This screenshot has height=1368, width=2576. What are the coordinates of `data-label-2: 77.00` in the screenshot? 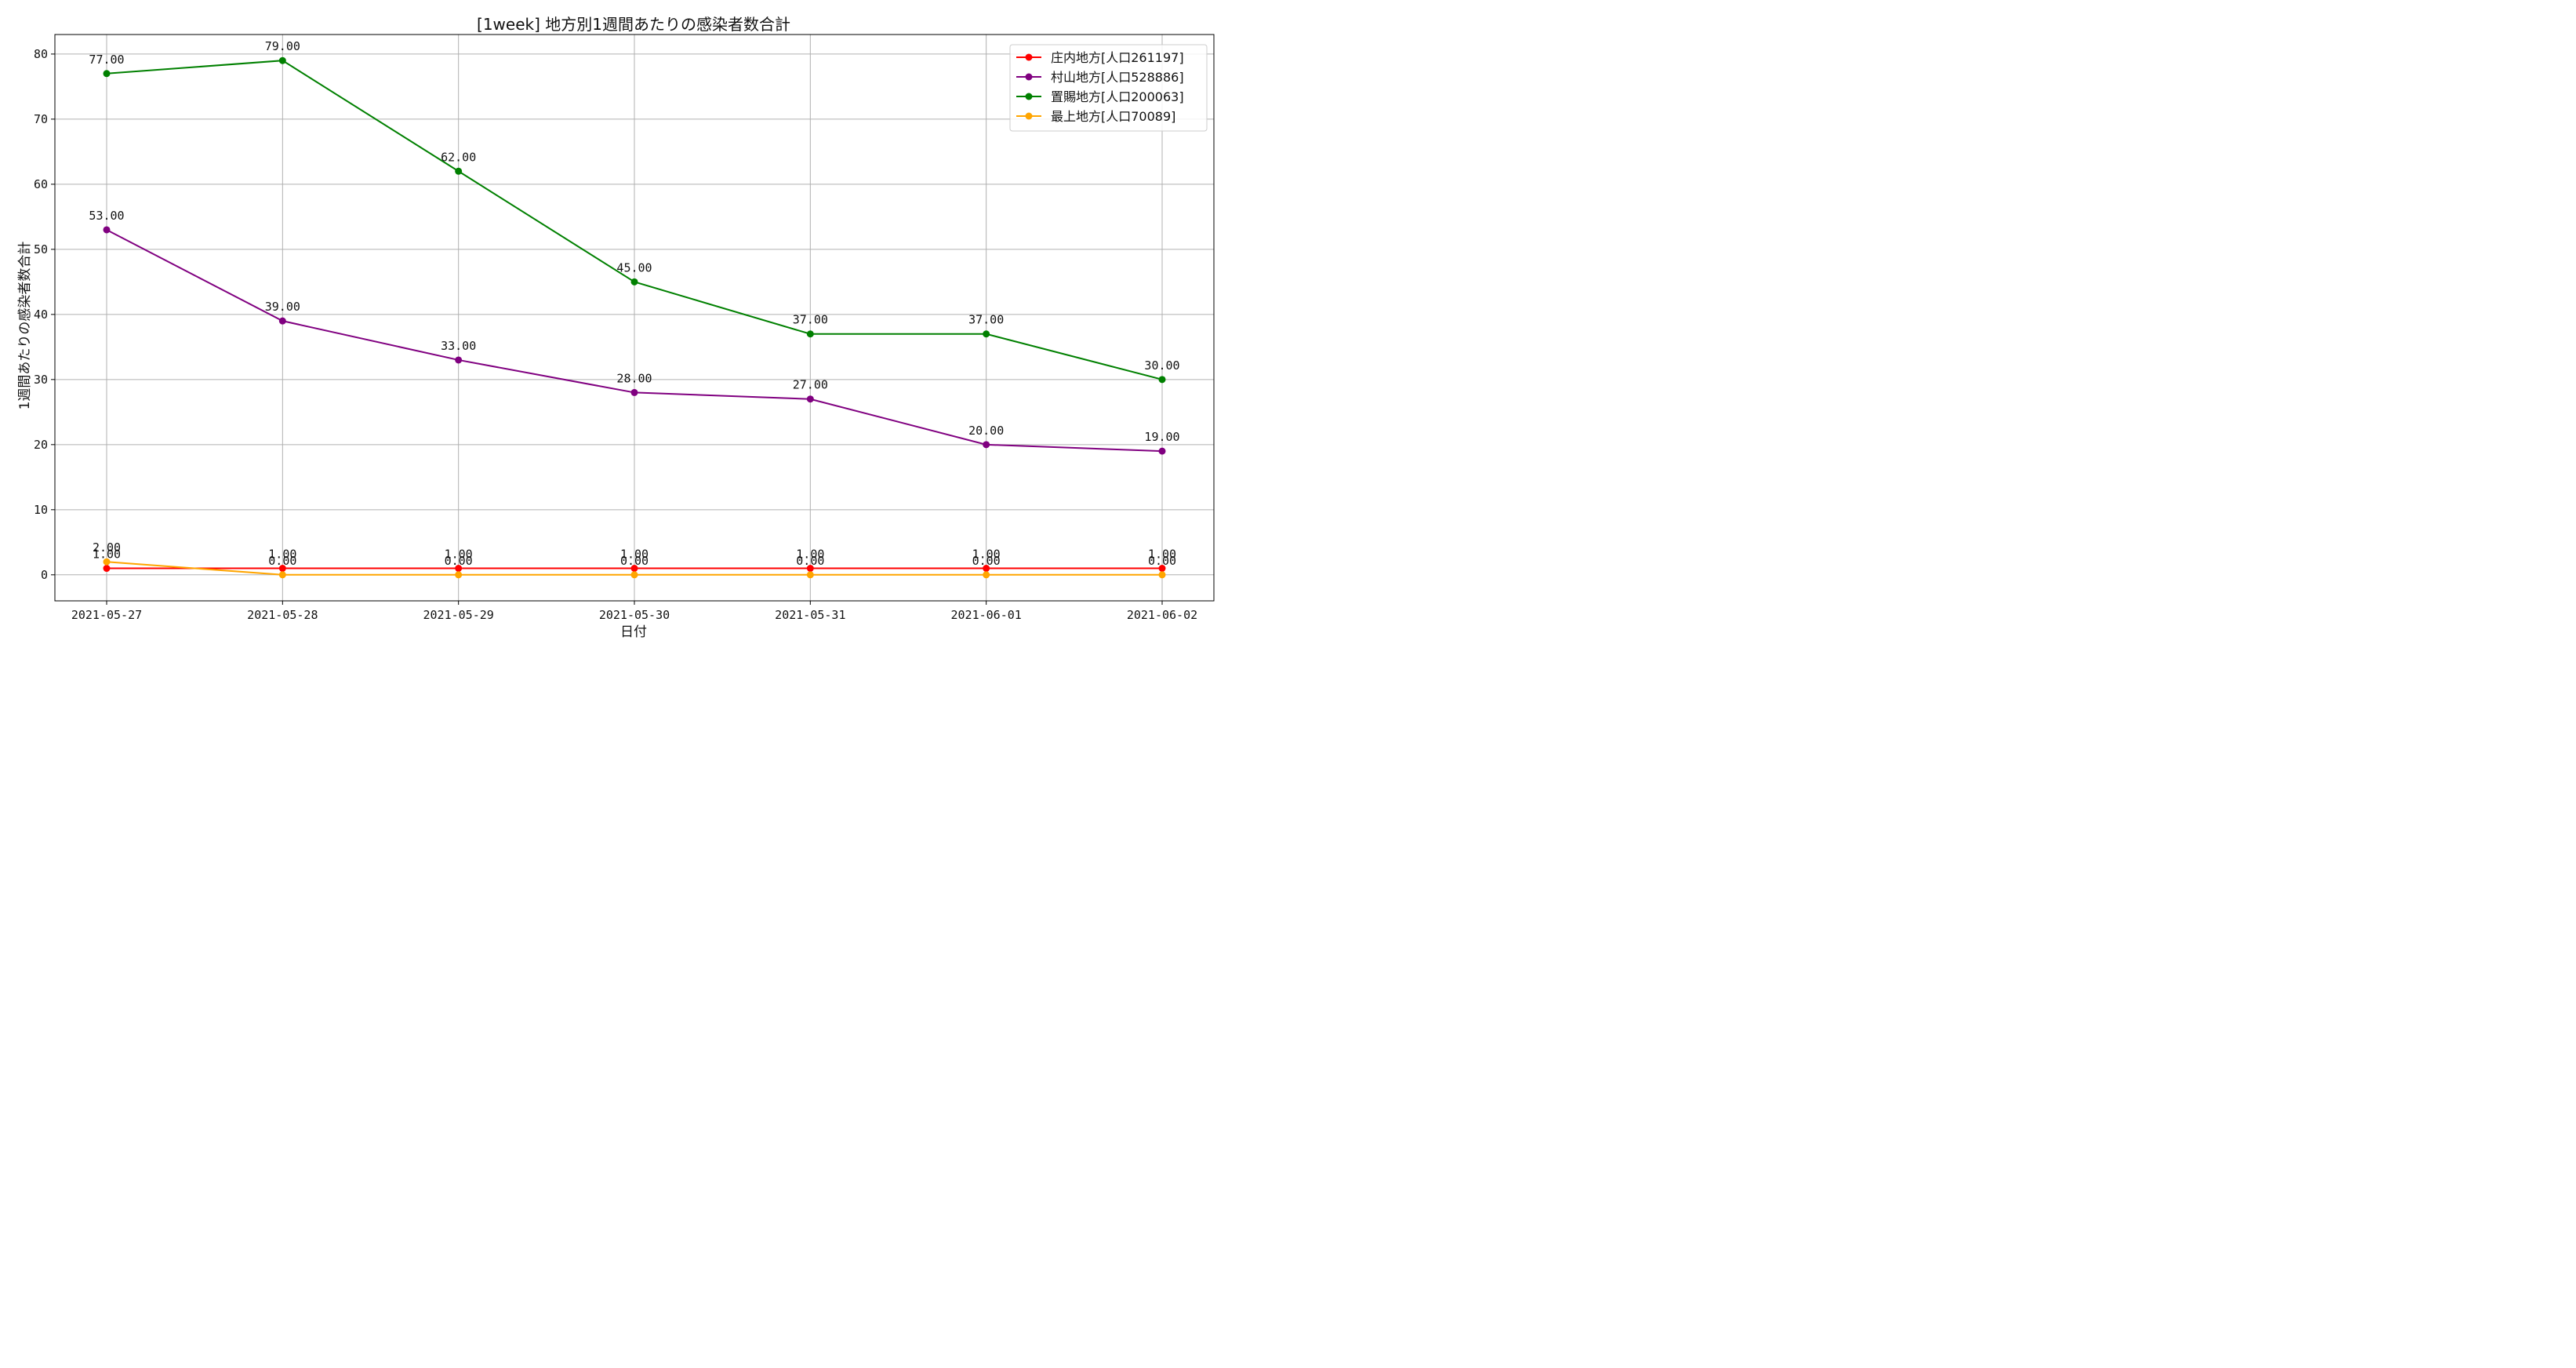 It's located at (106, 60).